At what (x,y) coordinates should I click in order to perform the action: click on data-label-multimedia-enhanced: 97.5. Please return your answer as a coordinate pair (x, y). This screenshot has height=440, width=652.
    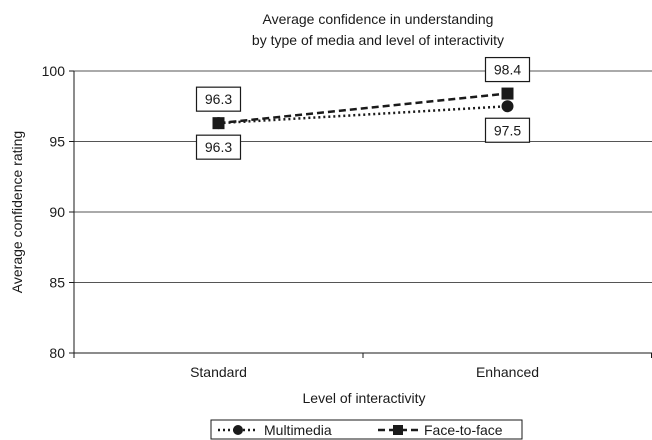
    Looking at the image, I should click on (507, 130).